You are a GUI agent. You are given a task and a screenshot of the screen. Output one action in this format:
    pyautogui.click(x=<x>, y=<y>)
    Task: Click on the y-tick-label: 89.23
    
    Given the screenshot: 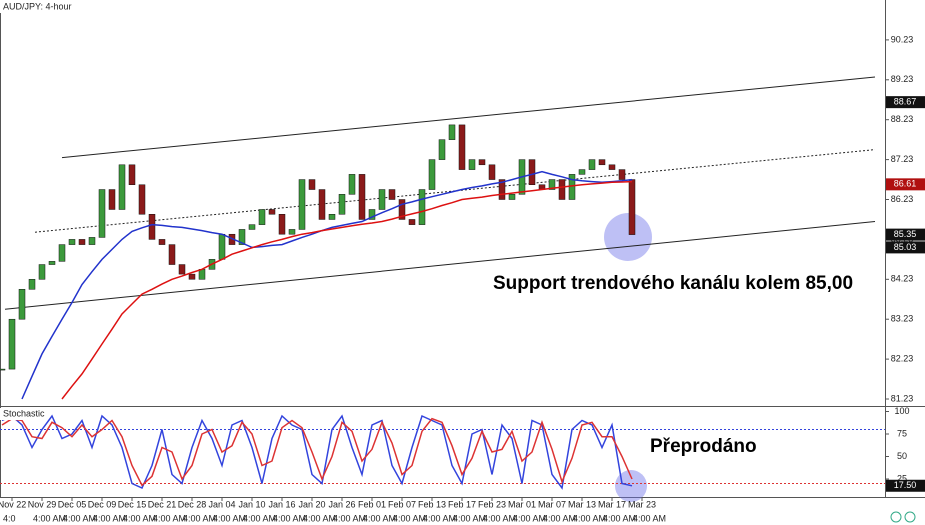 What is the action you would take?
    pyautogui.click(x=902, y=79)
    